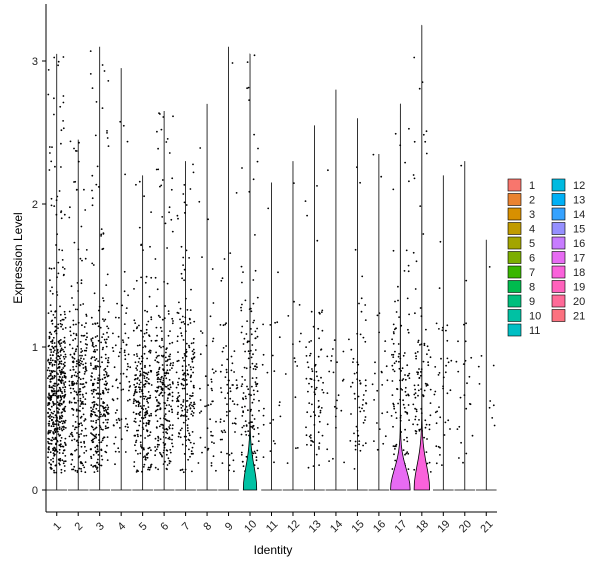 This screenshot has height=568, width=600. What do you see at coordinates (579, 244) in the screenshot?
I see `legend-label-16: 16` at bounding box center [579, 244].